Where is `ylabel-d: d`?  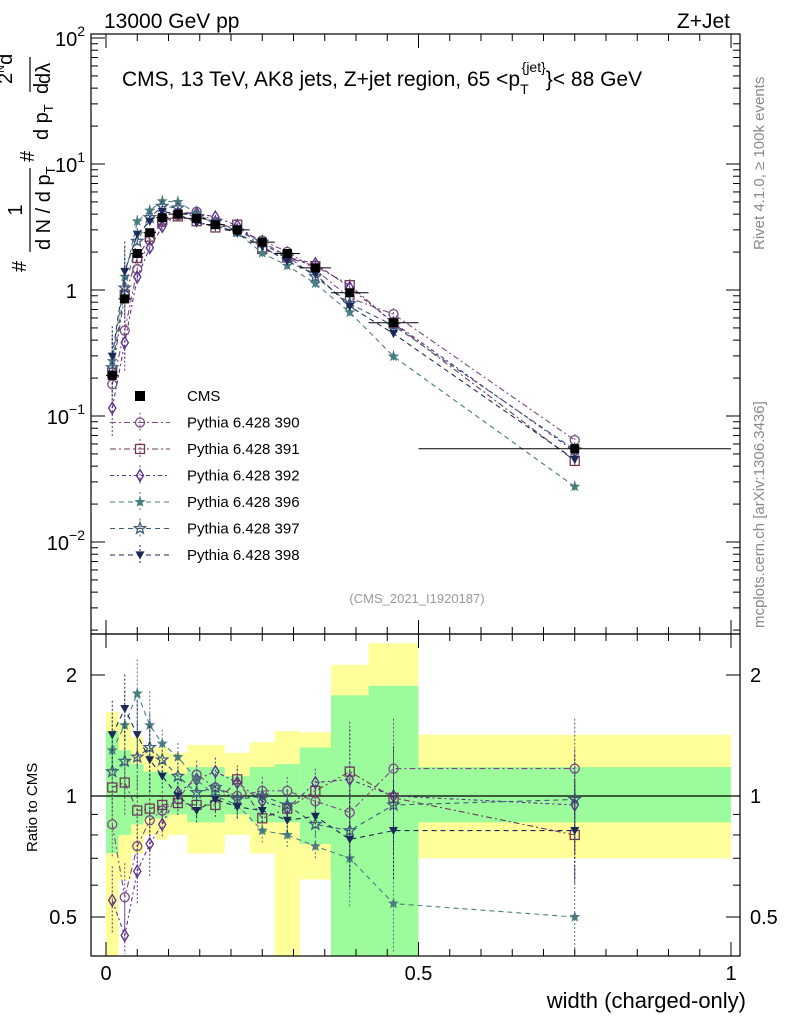
ylabel-d: d is located at coordinates (42, 88).